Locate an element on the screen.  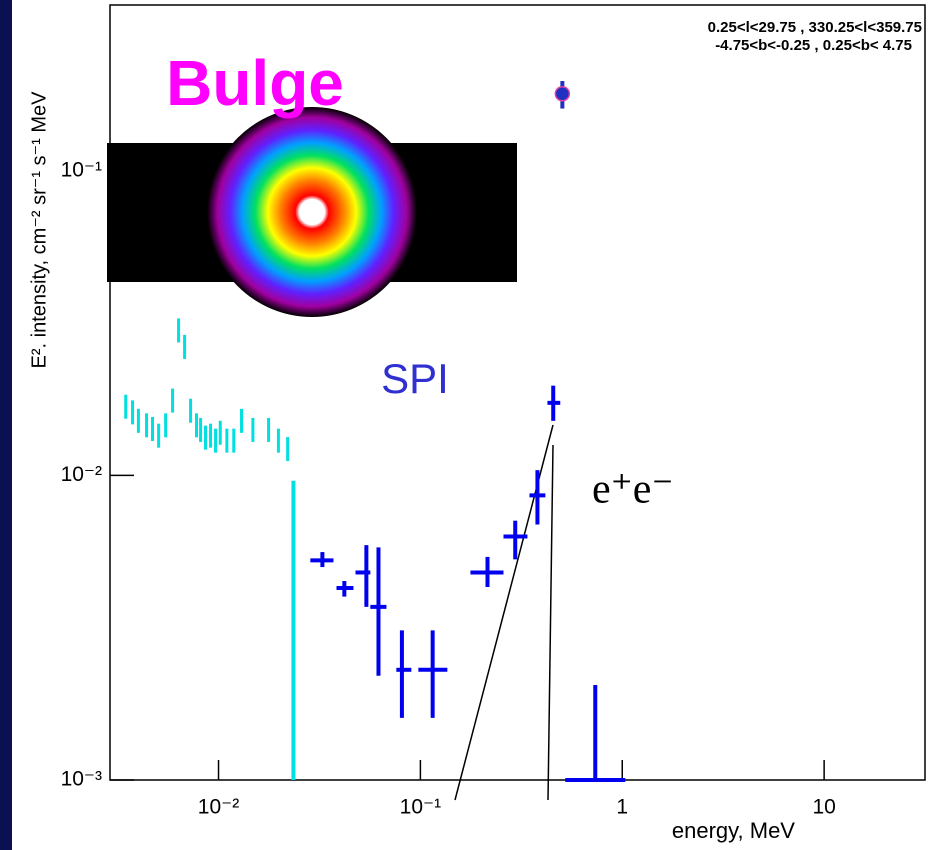
region-label: 0.25<l<29.75 , 330.25<l<359.75 is located at coordinates (815, 27).